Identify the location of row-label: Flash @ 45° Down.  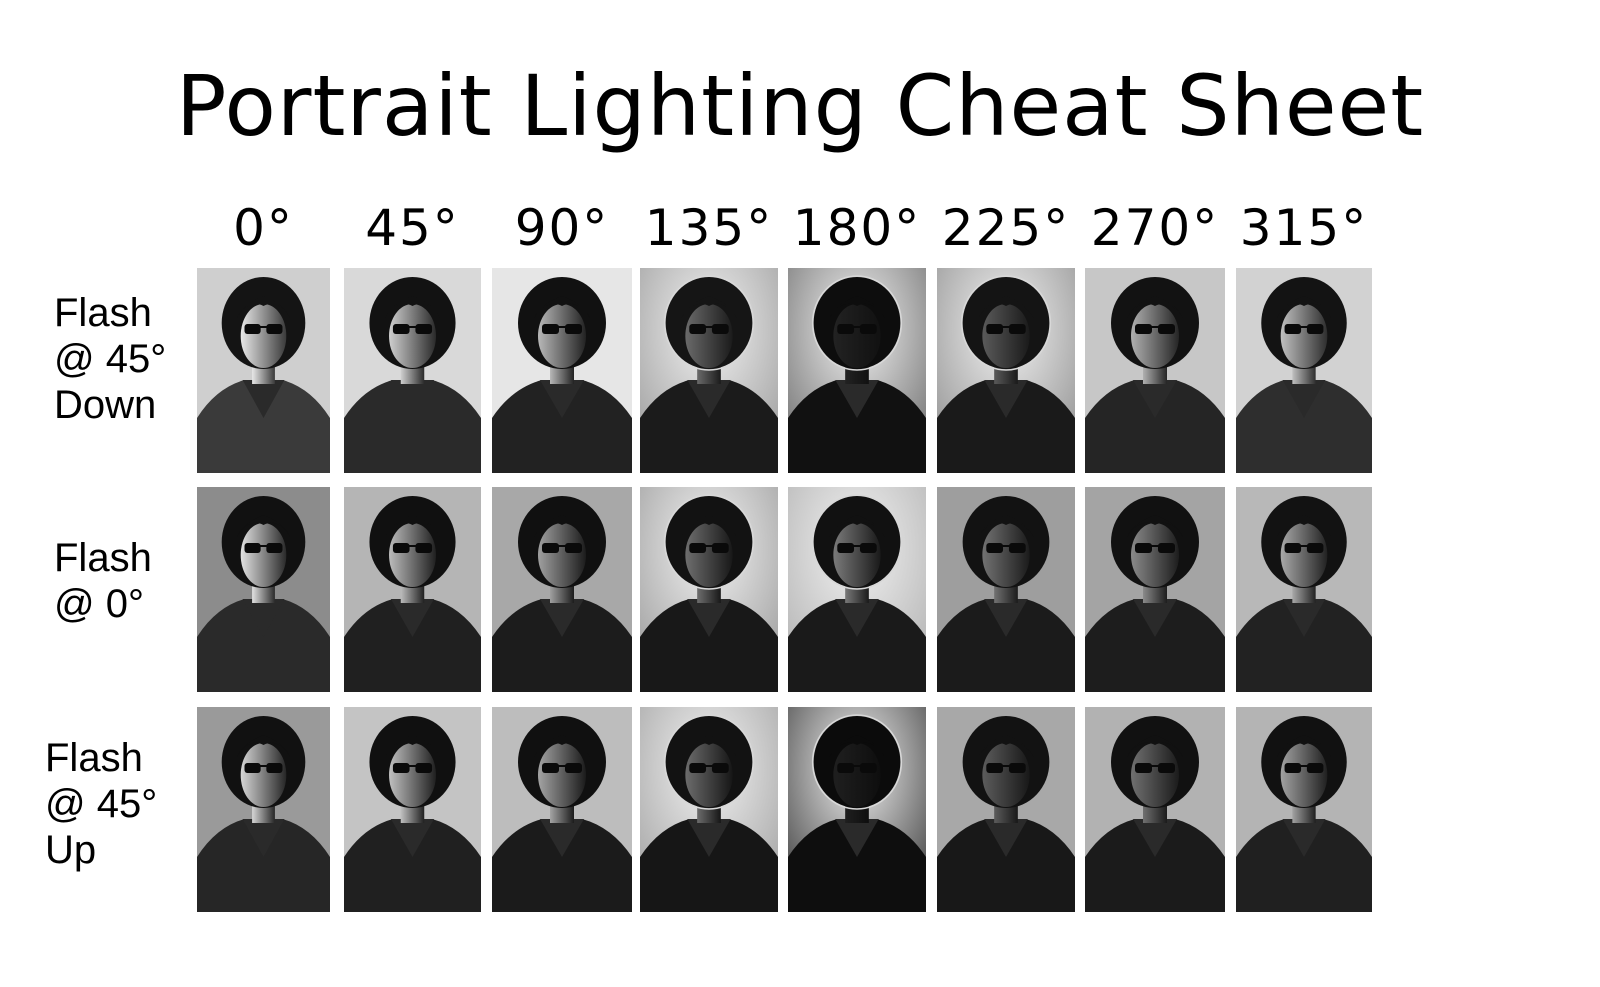
(110, 359).